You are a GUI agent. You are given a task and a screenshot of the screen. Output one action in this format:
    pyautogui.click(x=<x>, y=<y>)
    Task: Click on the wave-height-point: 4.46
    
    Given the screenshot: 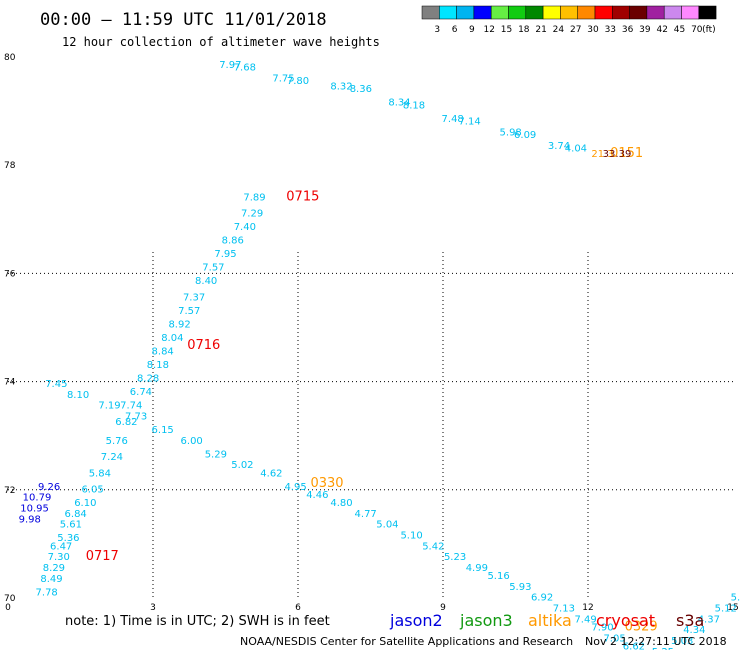 What is the action you would take?
    pyautogui.click(x=317, y=495)
    